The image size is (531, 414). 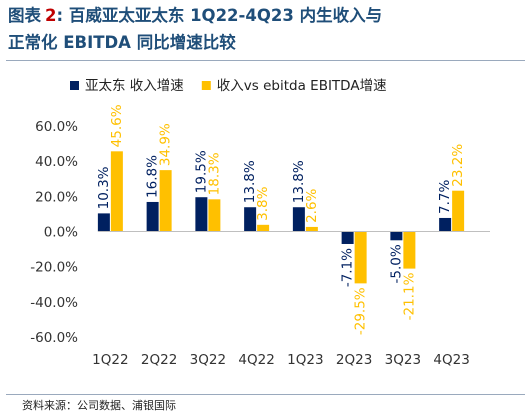 I want to click on x-tick-label: 3Q23, so click(x=403, y=360).